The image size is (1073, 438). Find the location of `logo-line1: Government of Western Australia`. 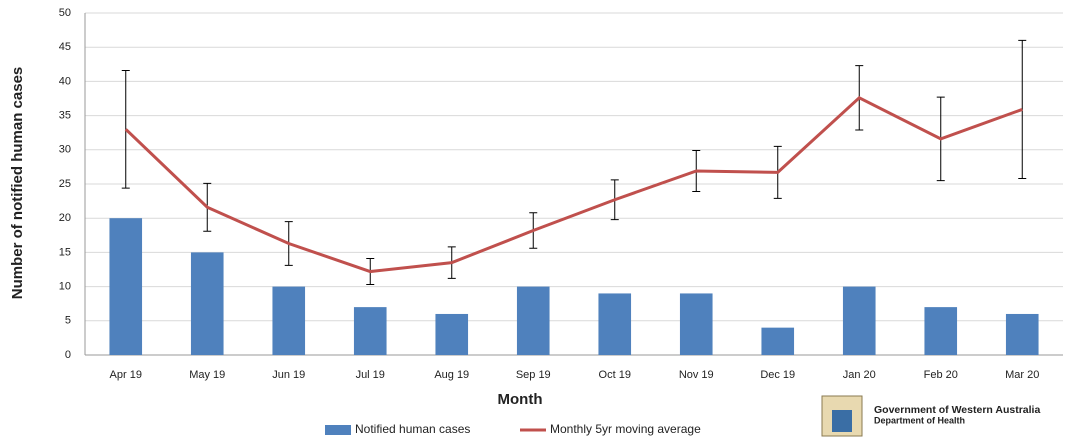

logo-line1: Government of Western Australia is located at coordinates (957, 410).